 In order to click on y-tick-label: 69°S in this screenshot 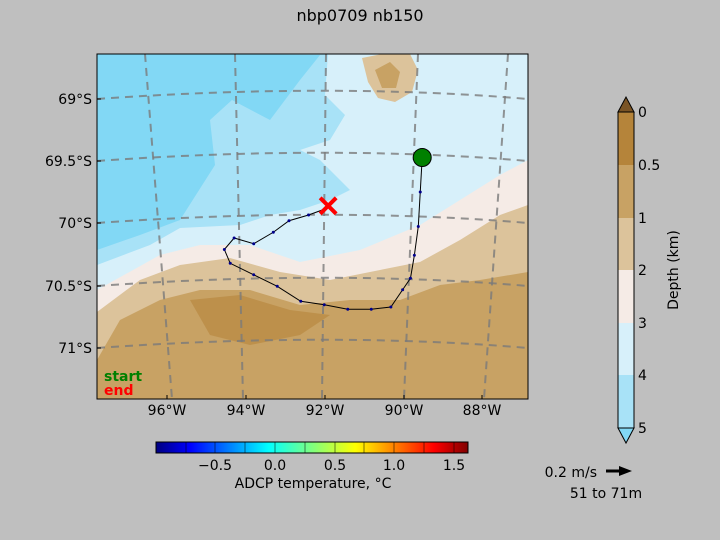, I will do `click(75, 100)`.